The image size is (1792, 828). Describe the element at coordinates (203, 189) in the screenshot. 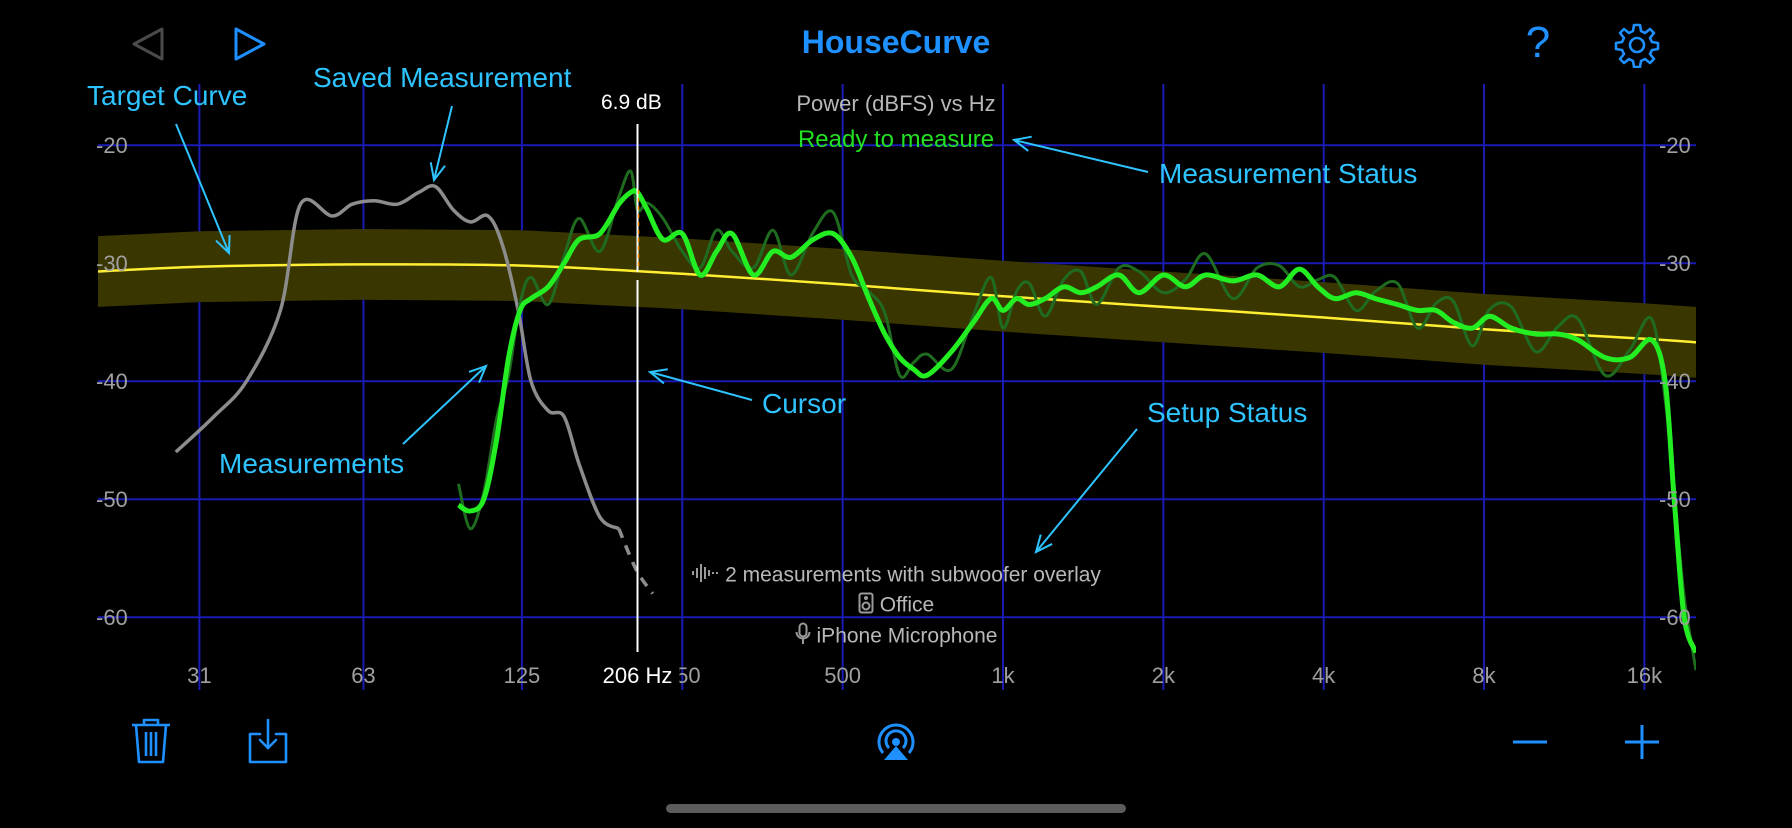

I see `annotation-arrow-target-curve` at that location.